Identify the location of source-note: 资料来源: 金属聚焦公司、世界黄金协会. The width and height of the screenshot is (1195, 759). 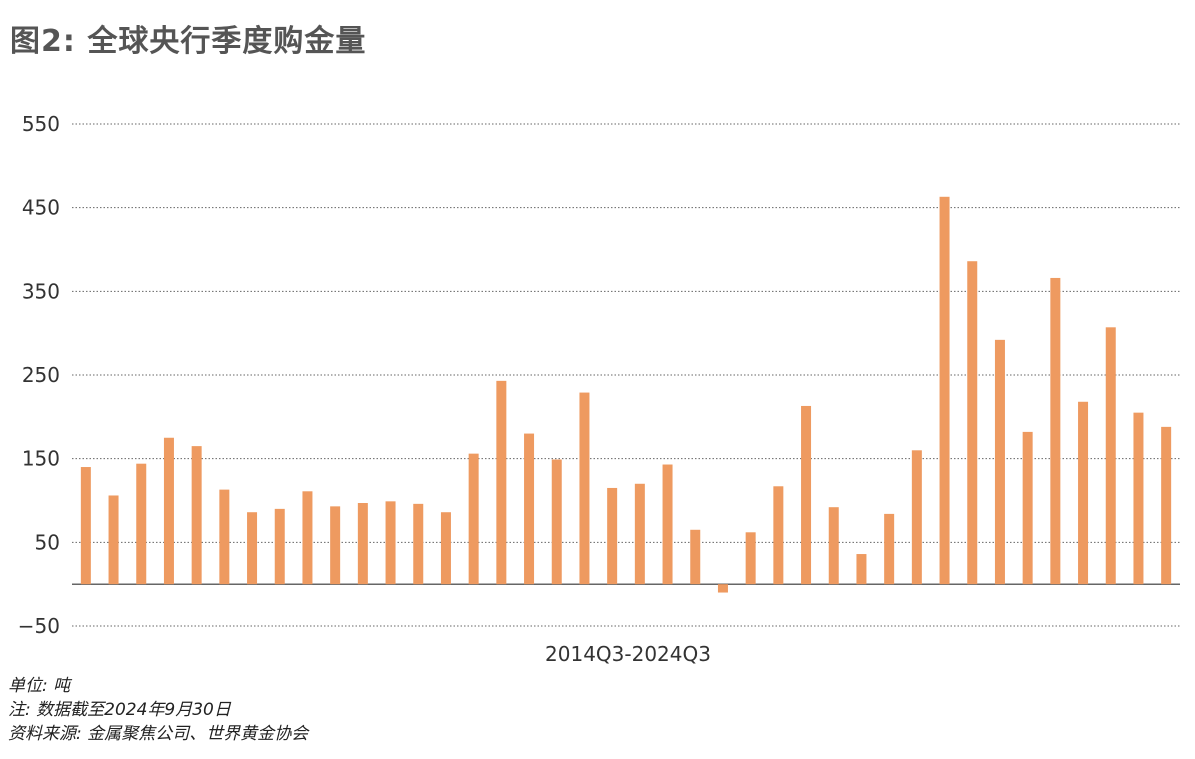
(158, 734).